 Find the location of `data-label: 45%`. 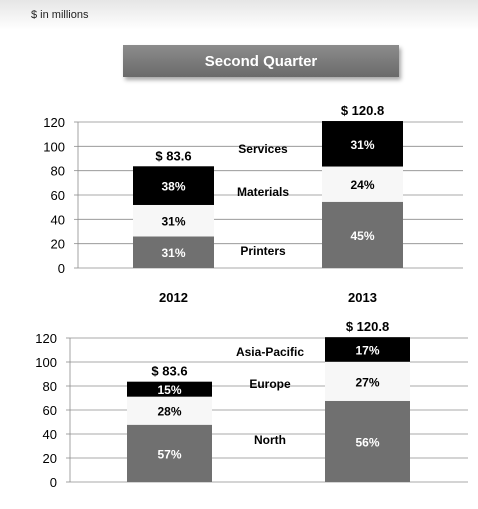

data-label: 45% is located at coordinates (362, 236).